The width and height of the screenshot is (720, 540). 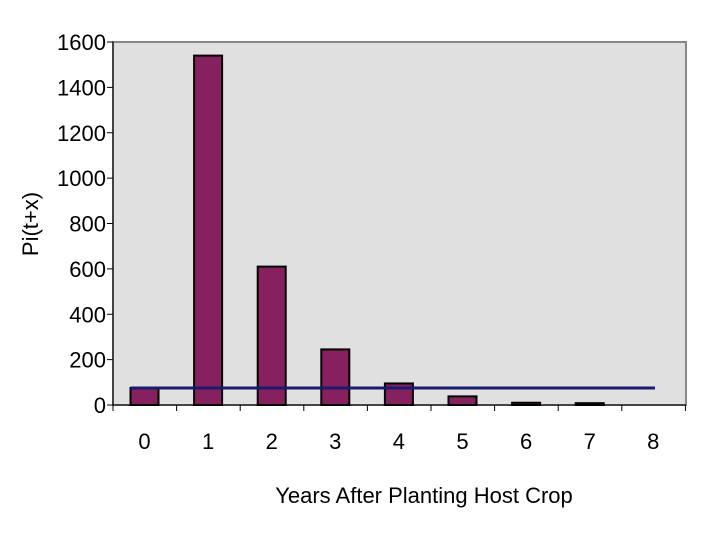 I want to click on x-tick-label: 7, so click(x=590, y=441).